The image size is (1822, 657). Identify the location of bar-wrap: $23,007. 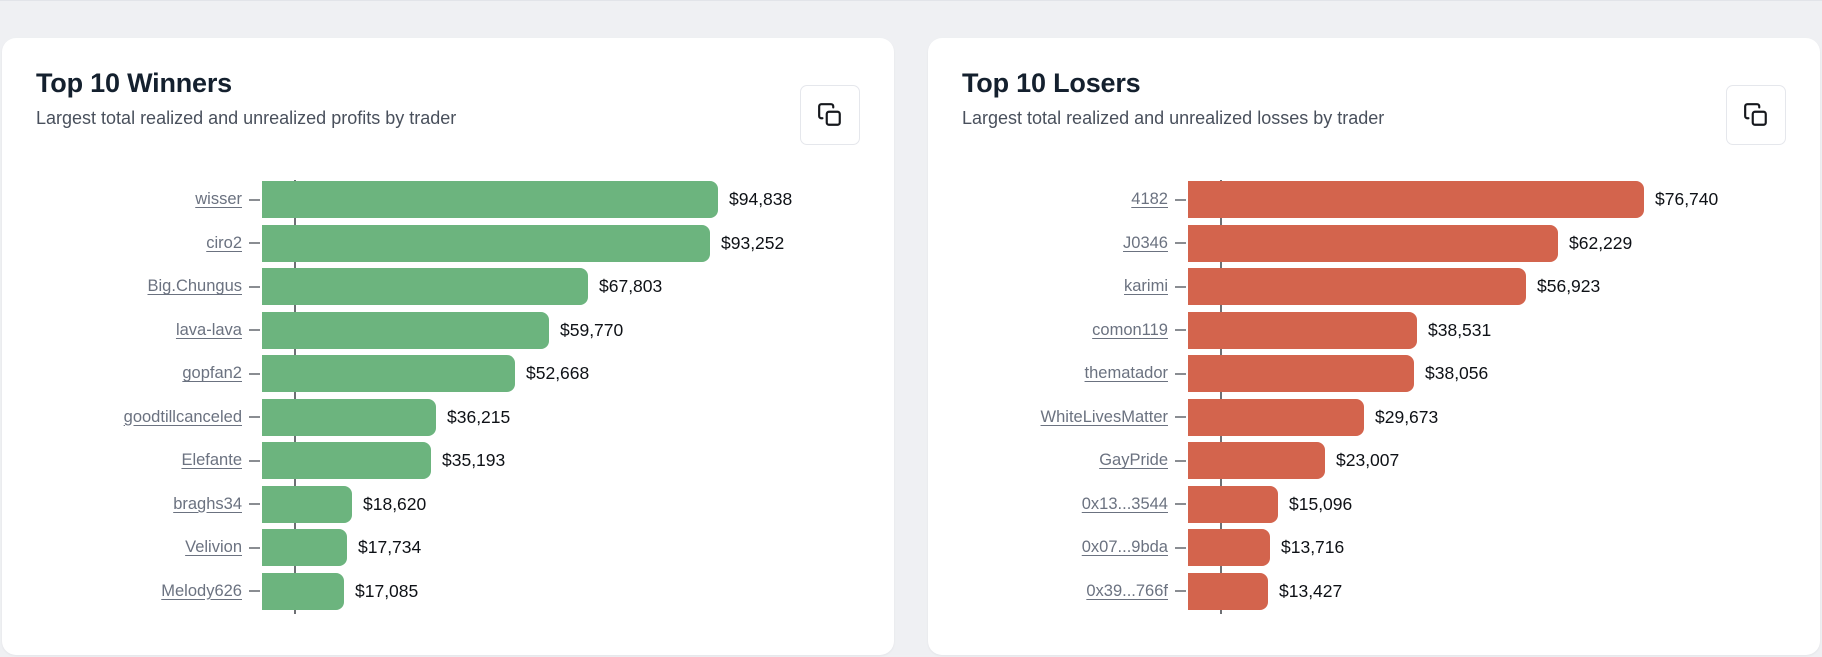
(1294, 461).